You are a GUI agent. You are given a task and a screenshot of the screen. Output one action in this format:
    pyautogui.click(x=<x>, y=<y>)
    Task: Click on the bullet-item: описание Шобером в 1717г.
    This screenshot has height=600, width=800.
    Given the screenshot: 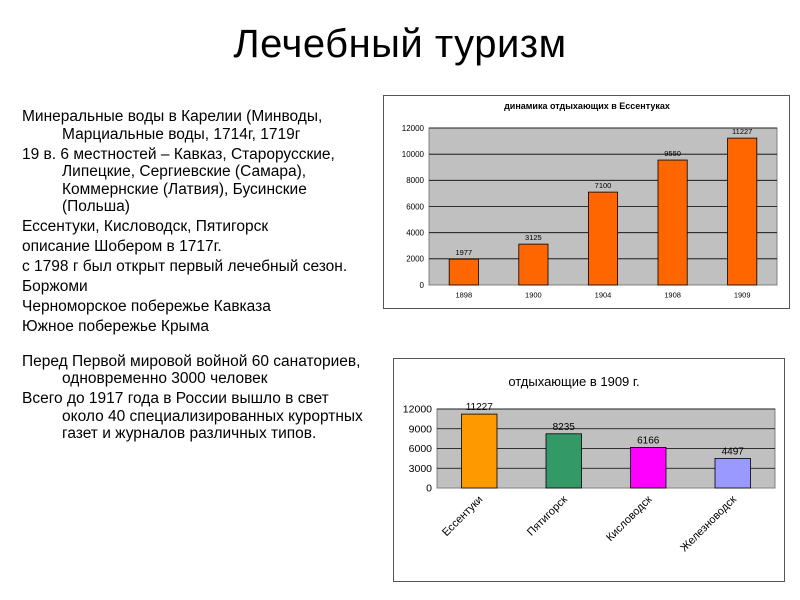 What is the action you would take?
    pyautogui.click(x=122, y=246)
    